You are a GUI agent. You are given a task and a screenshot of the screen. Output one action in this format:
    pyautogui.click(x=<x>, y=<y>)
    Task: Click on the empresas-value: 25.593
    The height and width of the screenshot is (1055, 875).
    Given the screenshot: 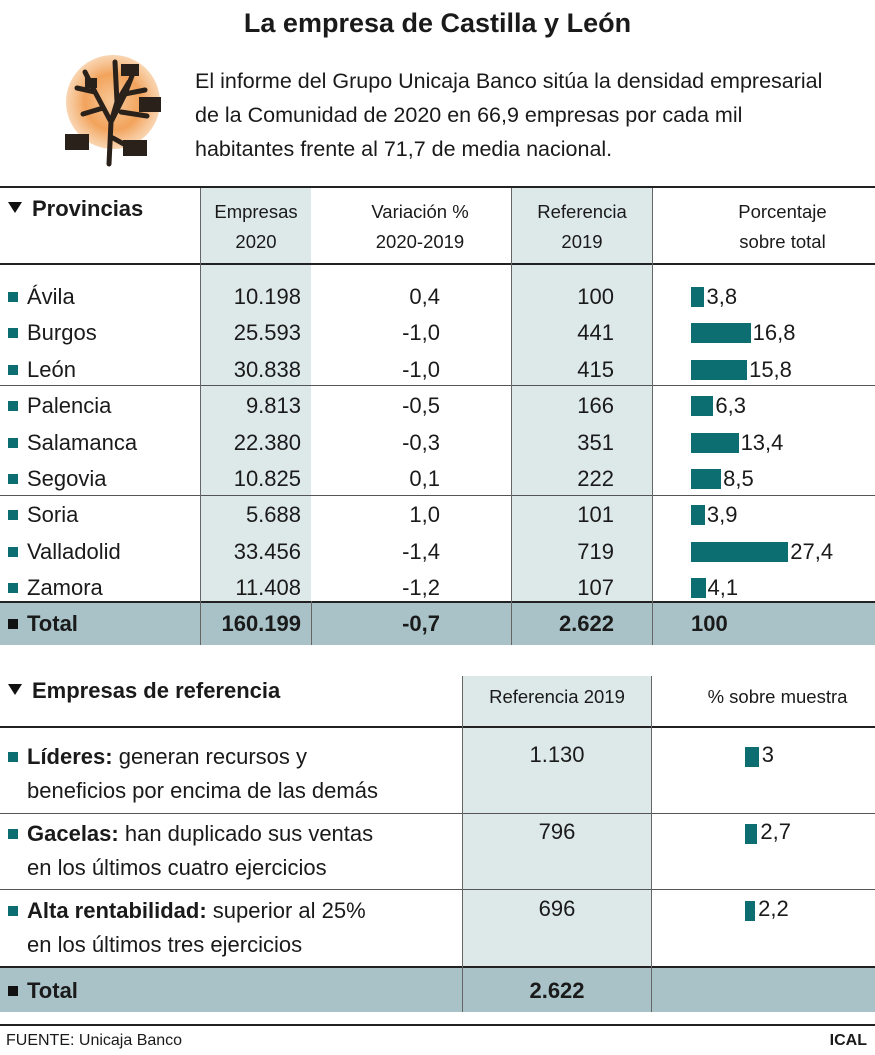 What is the action you would take?
    pyautogui.click(x=267, y=333)
    